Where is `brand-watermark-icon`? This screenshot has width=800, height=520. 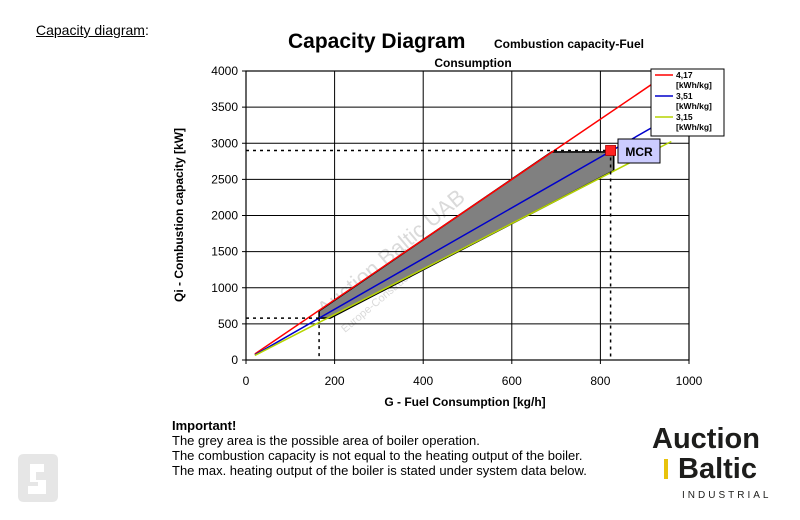
brand-watermark-icon is located at coordinates (38, 478).